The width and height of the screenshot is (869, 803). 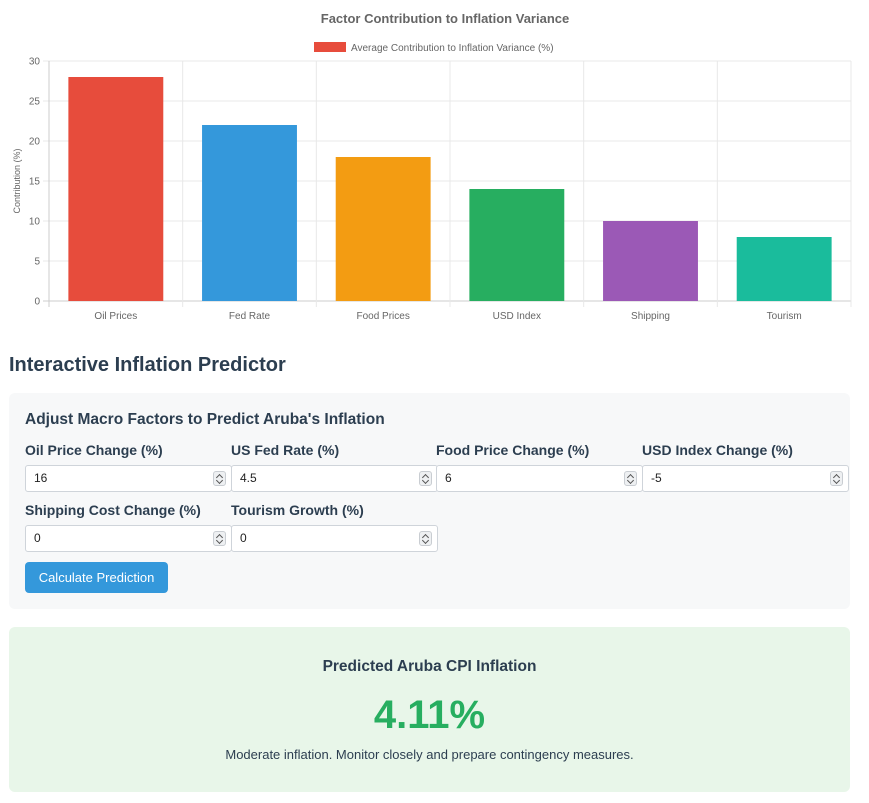 I want to click on shipping-cost-field: Shipping Cost Change (%) 0, so click(x=128, y=526).